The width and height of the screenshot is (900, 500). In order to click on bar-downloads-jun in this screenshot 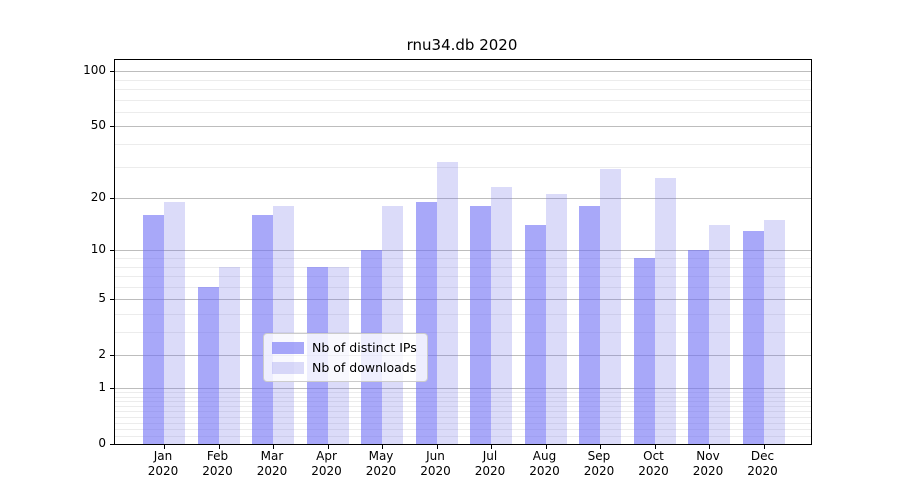, I will do `click(447, 302)`.